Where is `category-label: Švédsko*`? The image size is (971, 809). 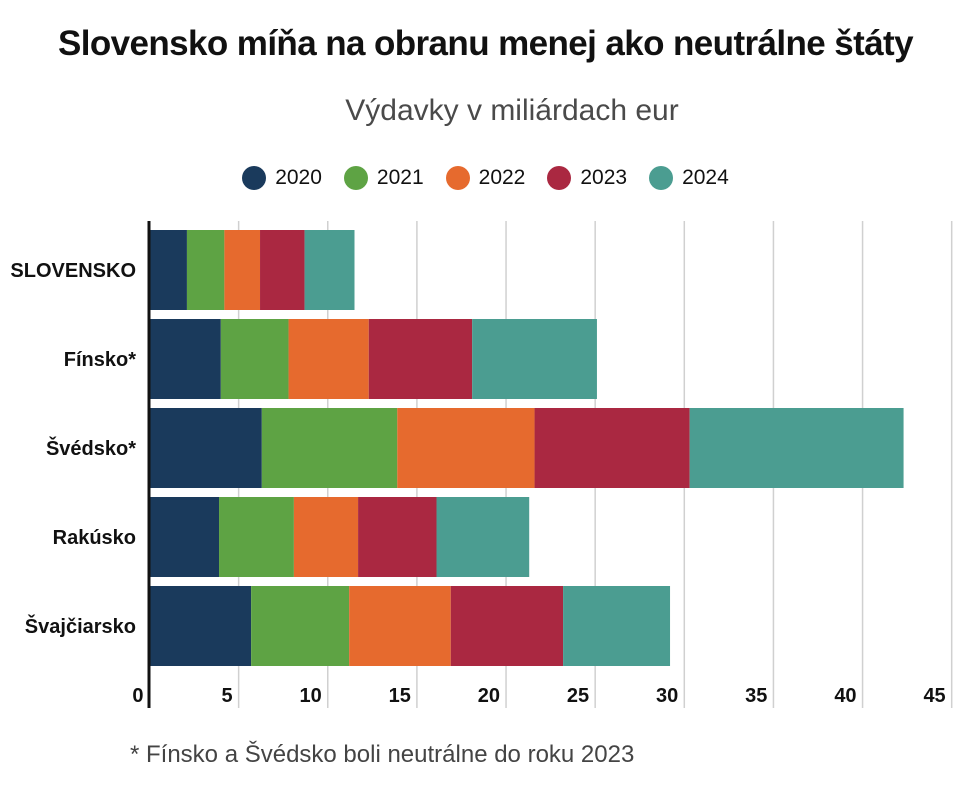 category-label: Švédsko* is located at coordinates (91, 448).